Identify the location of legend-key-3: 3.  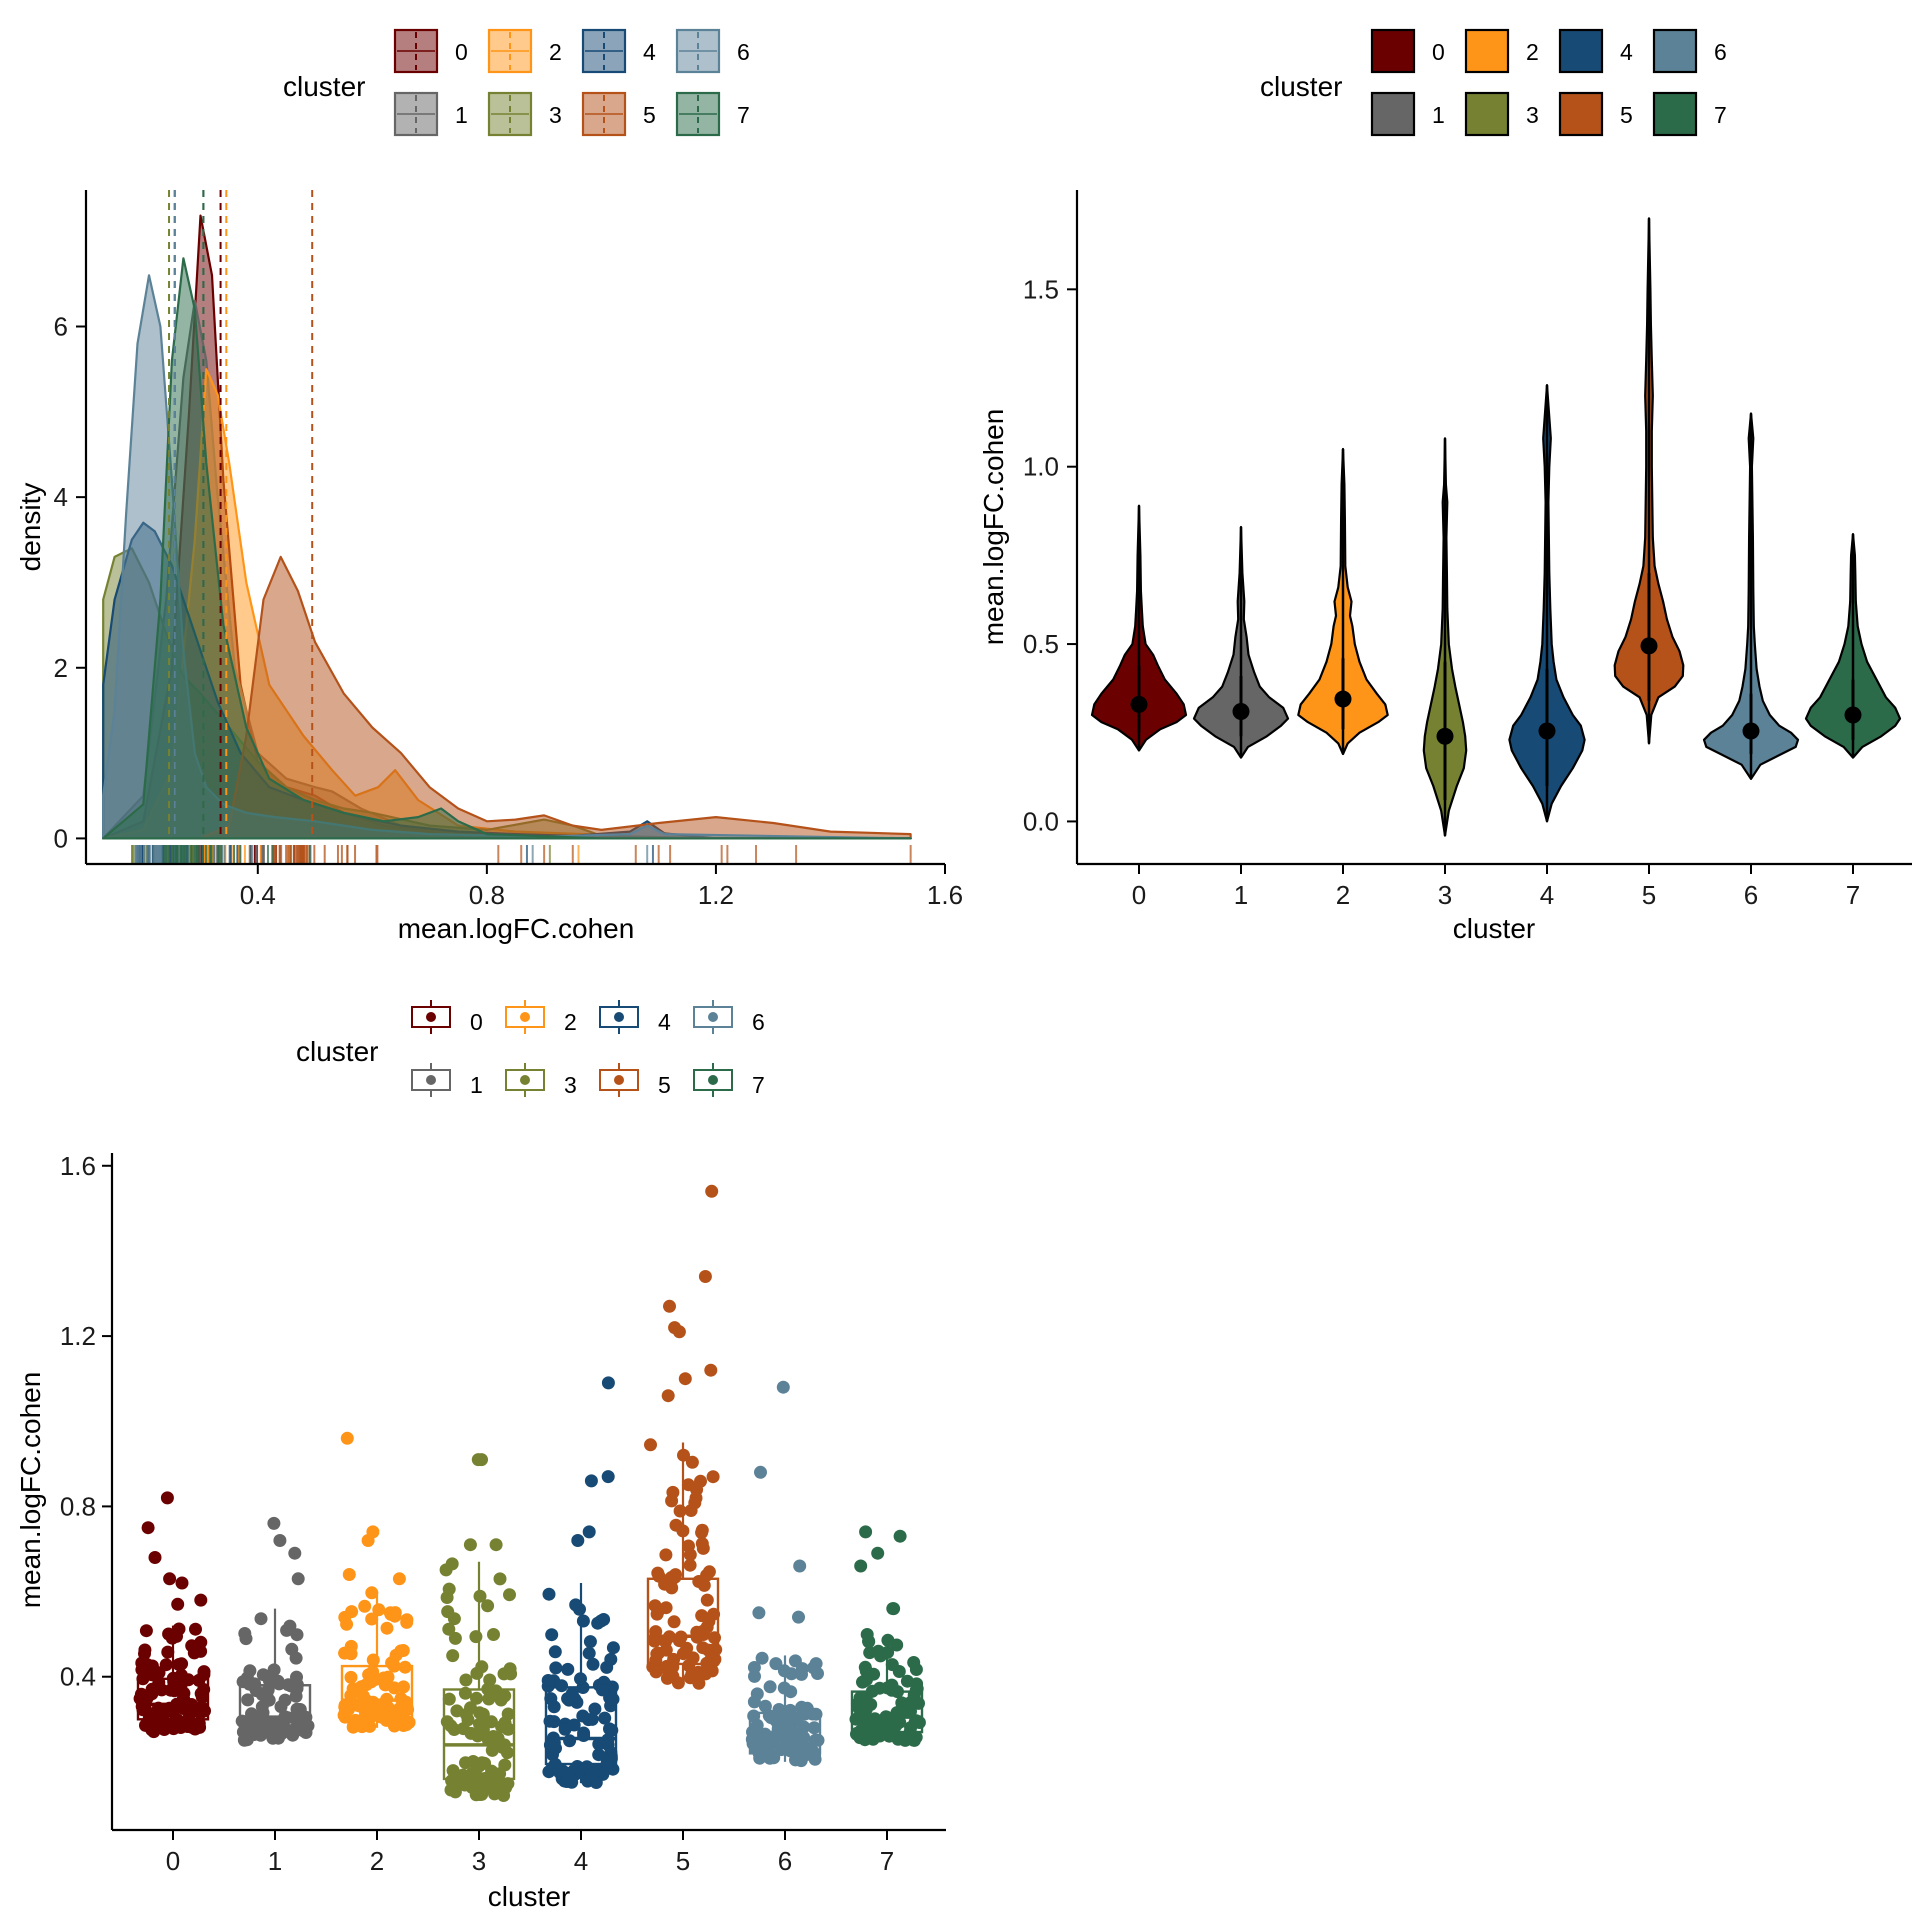
(524, 114).